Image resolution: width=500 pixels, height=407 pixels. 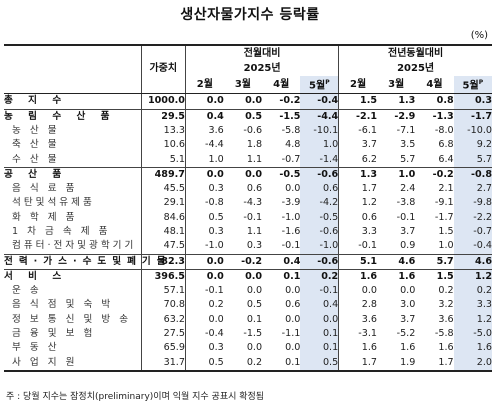 I want to click on yoy-cell: 0.8, so click(x=434, y=101).